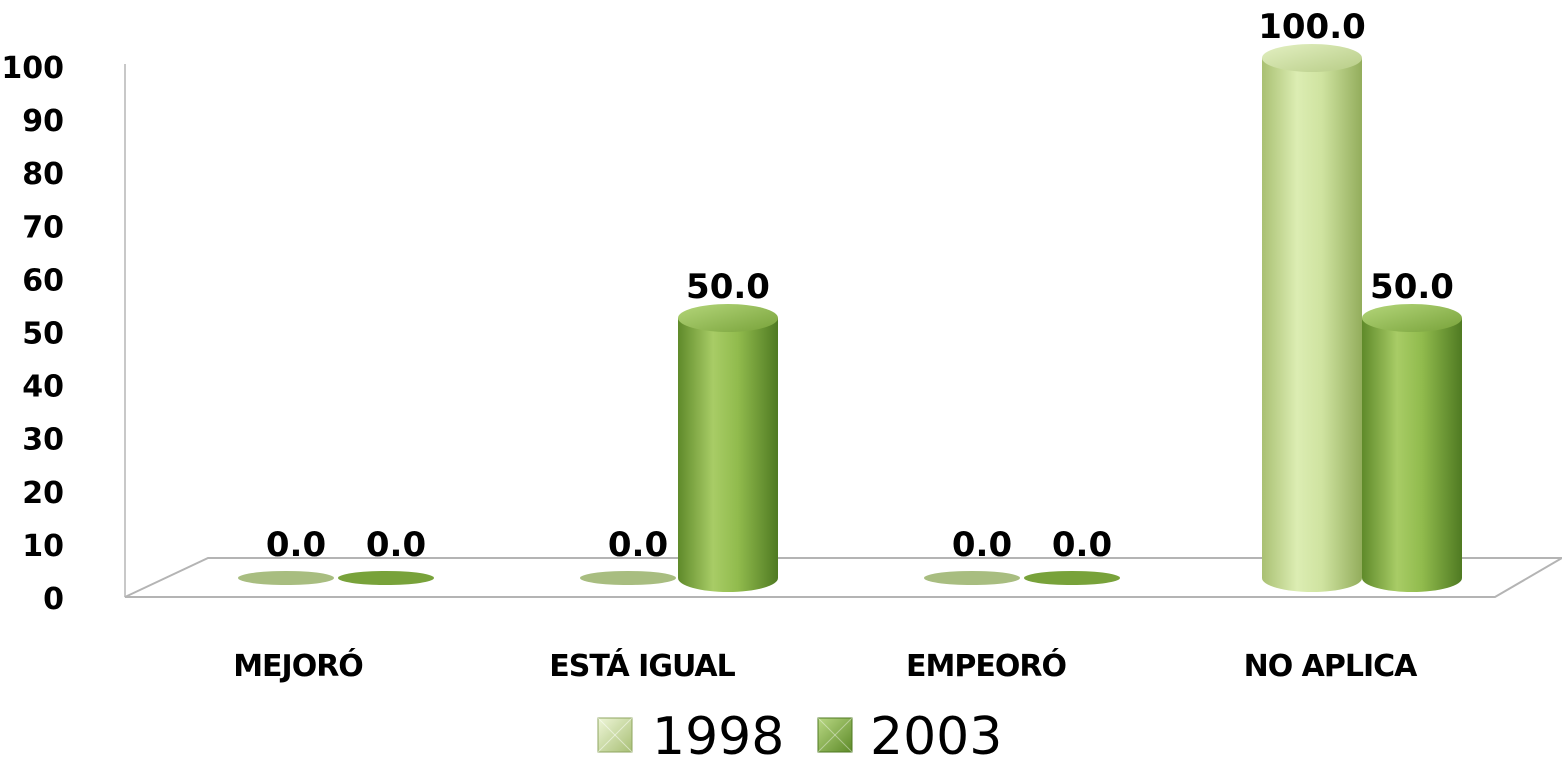  What do you see at coordinates (835, 735) in the screenshot?
I see `legend-swatch-2003` at bounding box center [835, 735].